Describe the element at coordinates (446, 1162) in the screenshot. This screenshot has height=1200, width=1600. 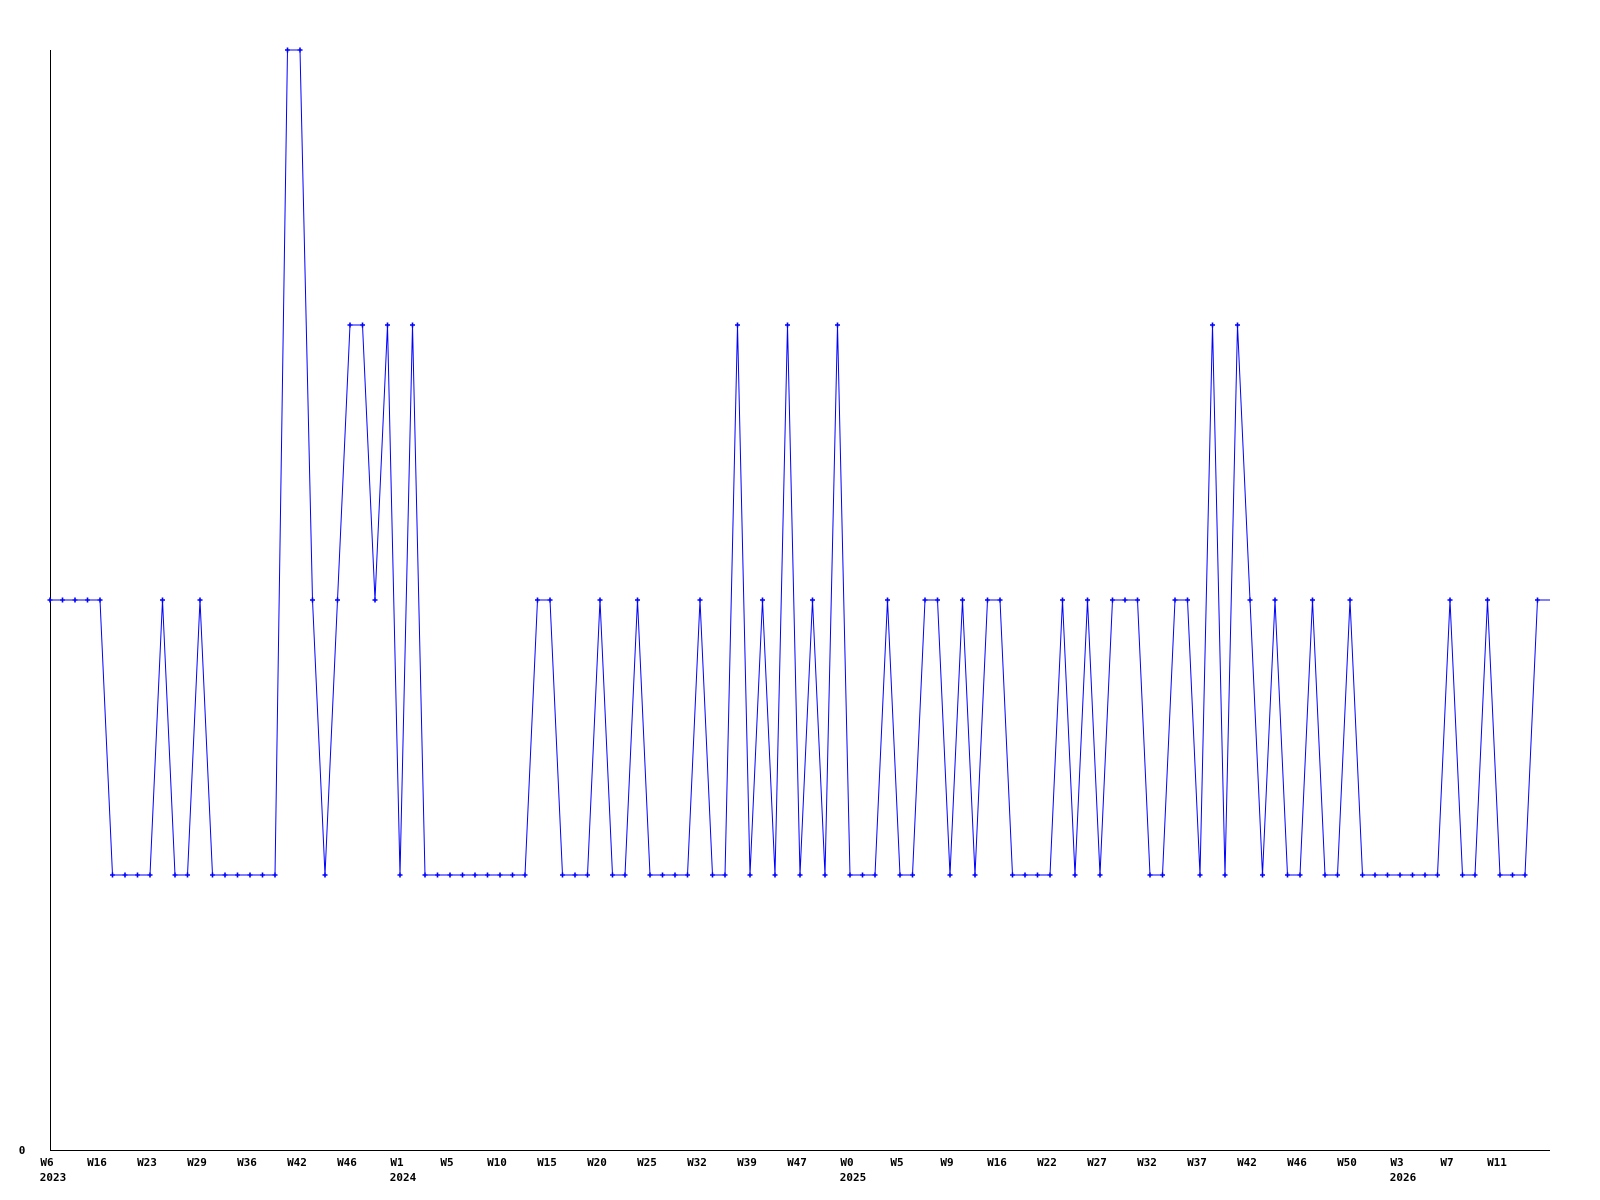
I see `x-tick-label: W5` at that location.